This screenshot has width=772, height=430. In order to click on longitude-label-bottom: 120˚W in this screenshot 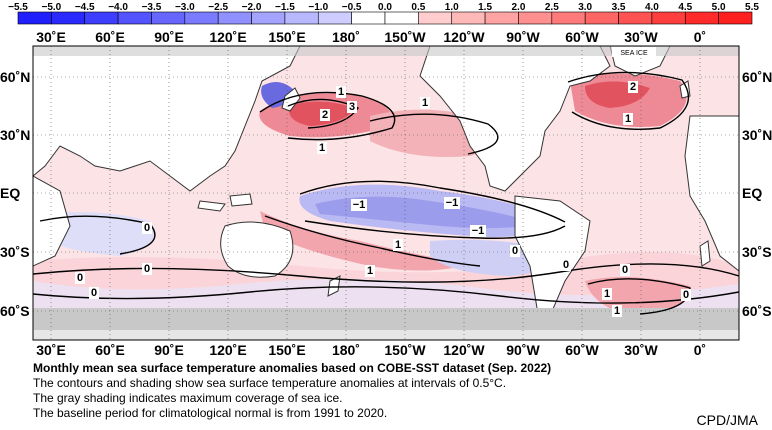, I will do `click(464, 350)`.